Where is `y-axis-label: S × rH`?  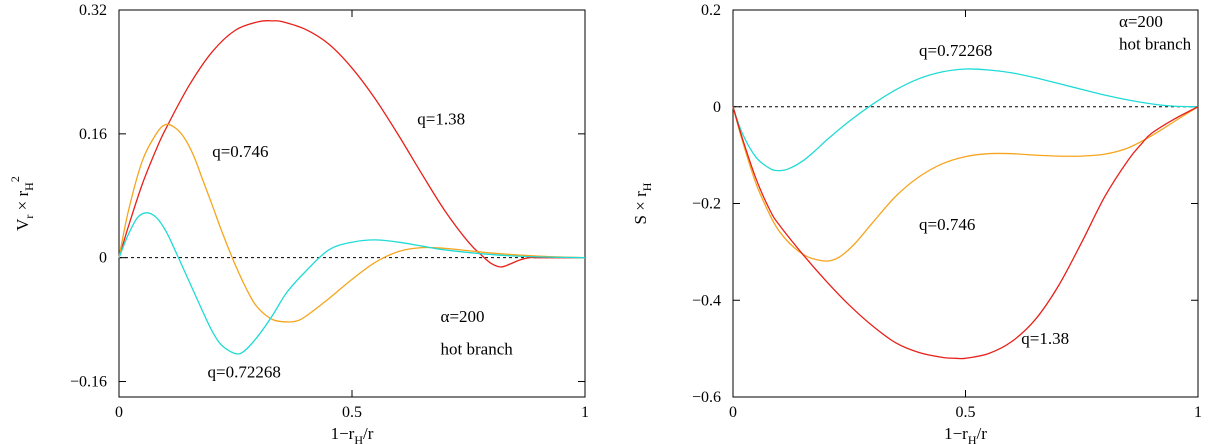
y-axis-label: S × rH is located at coordinates (642, 203).